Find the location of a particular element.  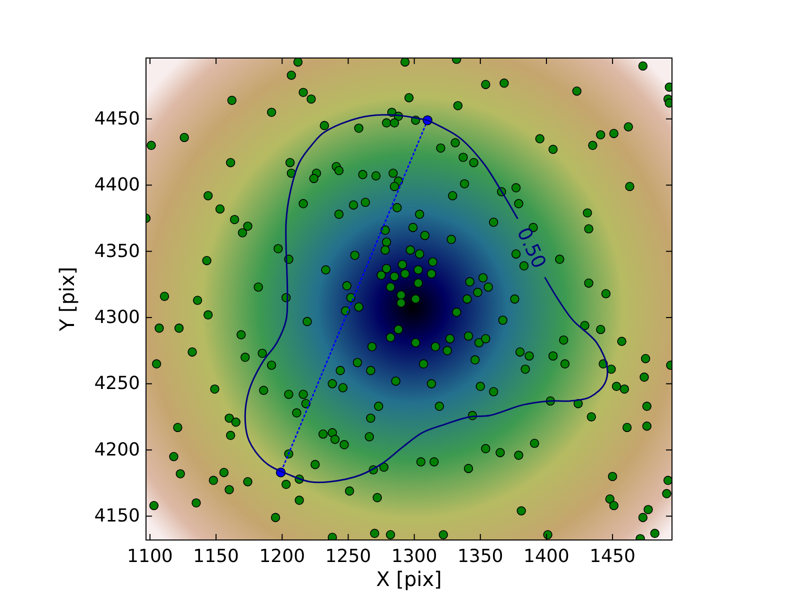

y-tick-label: 4150 is located at coordinates (117, 516).